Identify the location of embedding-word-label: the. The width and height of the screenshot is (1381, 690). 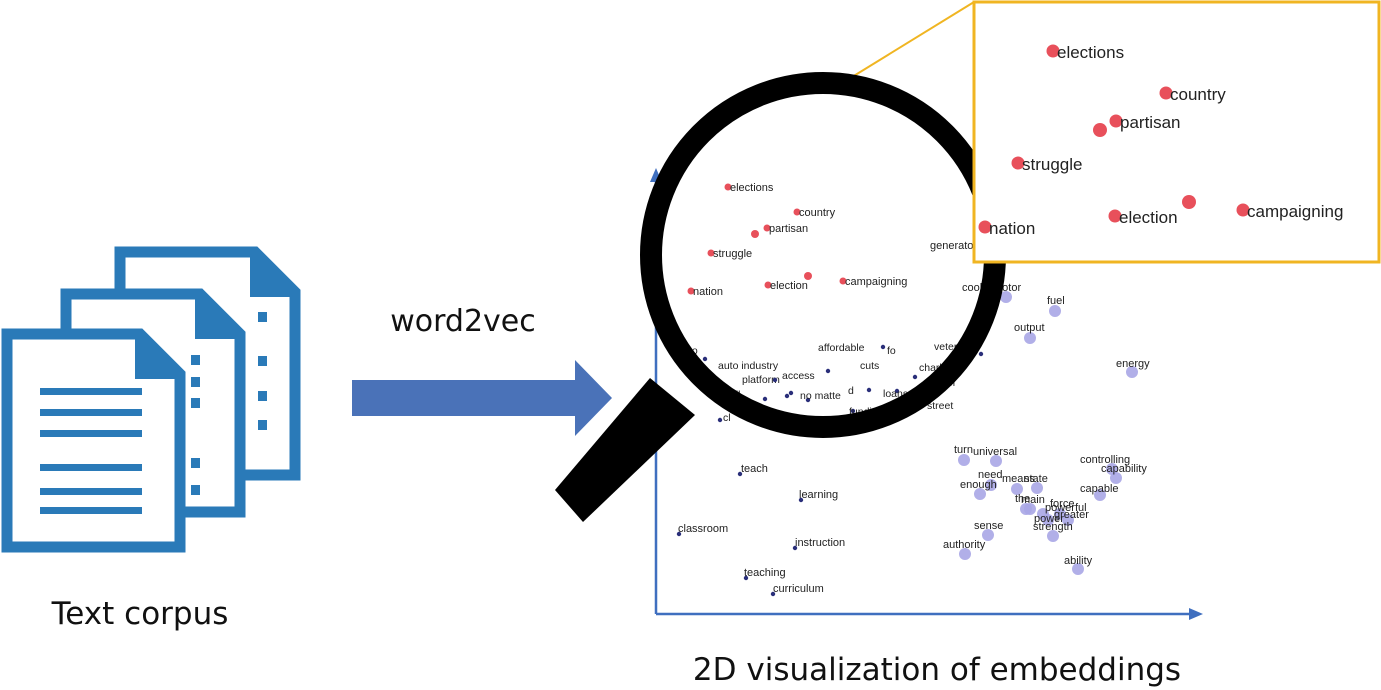
(1022, 499).